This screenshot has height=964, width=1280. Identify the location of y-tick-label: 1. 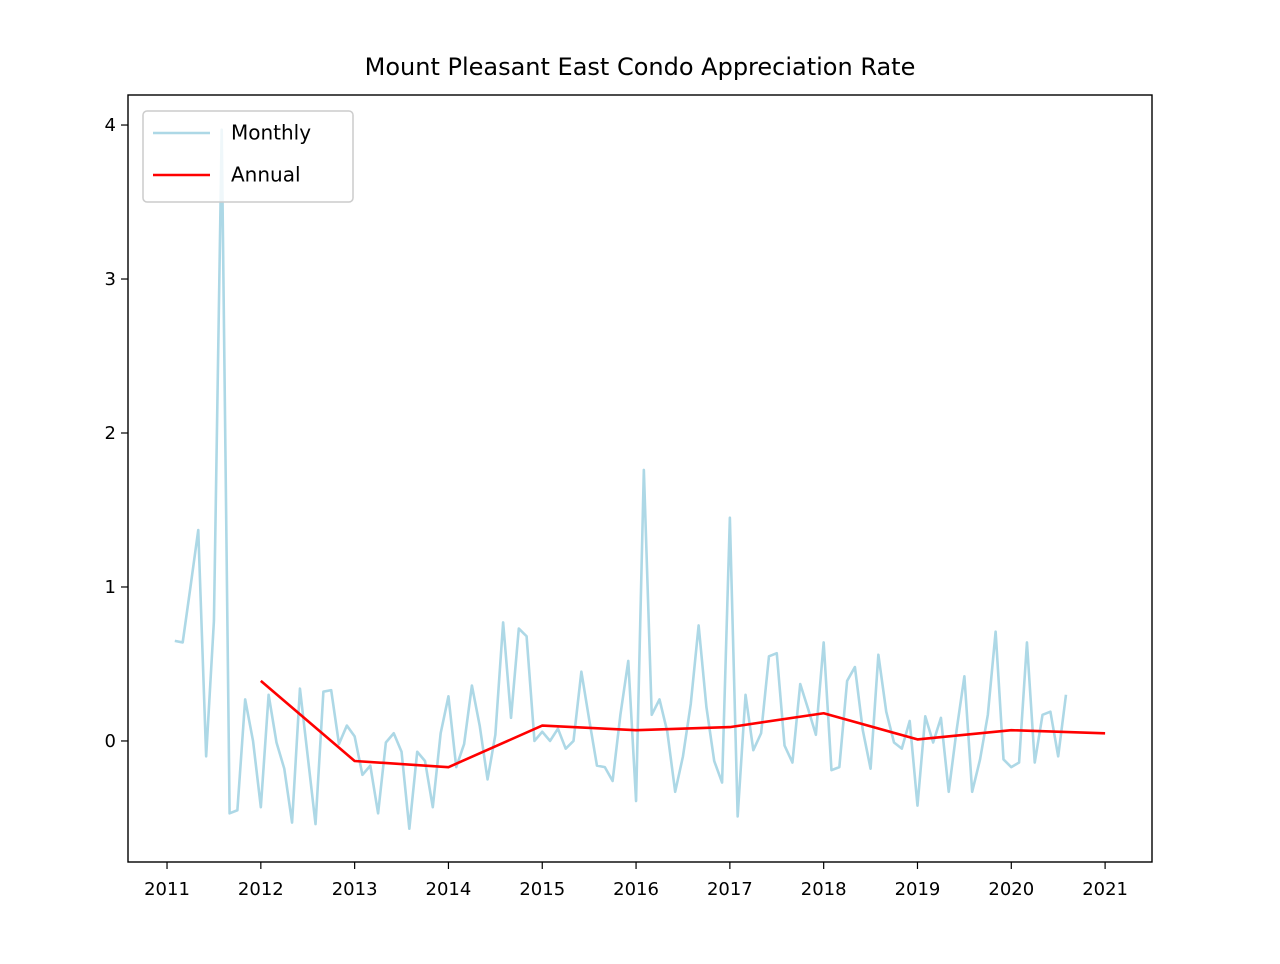
(110, 587).